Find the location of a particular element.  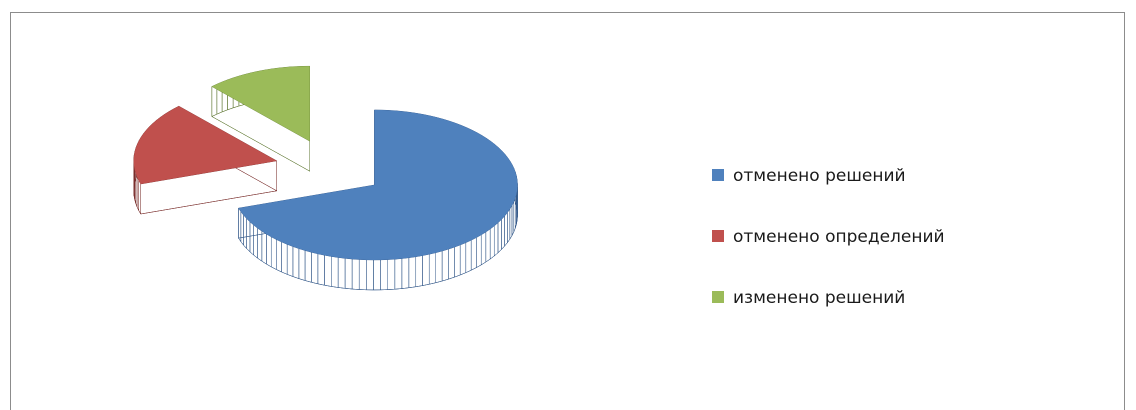

legend-label: отменено определений is located at coordinates (839, 237).